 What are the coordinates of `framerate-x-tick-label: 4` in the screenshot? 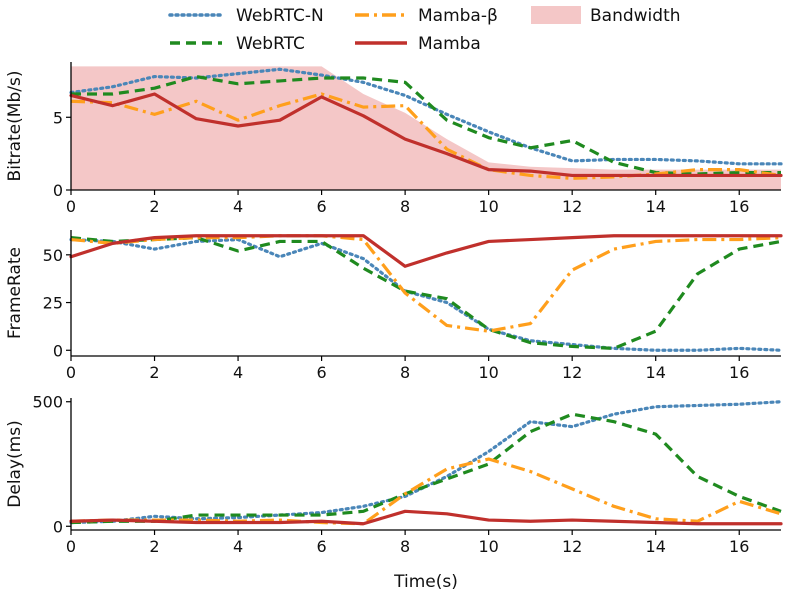 It's located at (238, 372).